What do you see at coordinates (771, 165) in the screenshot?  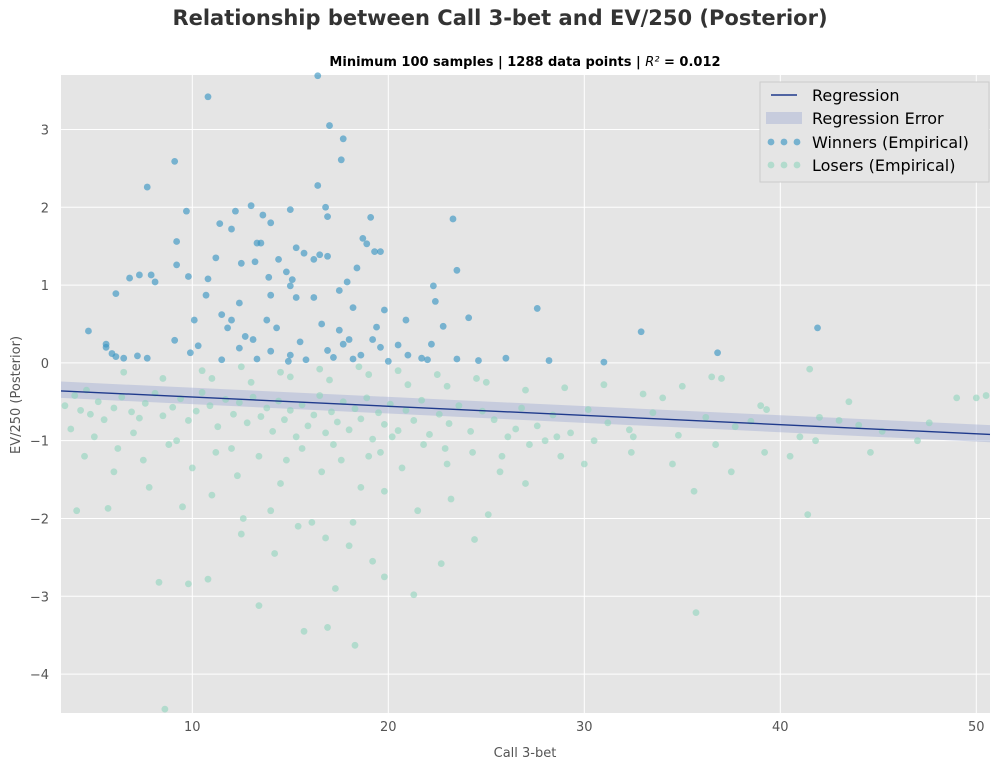 I see `legend-loser-marker` at bounding box center [771, 165].